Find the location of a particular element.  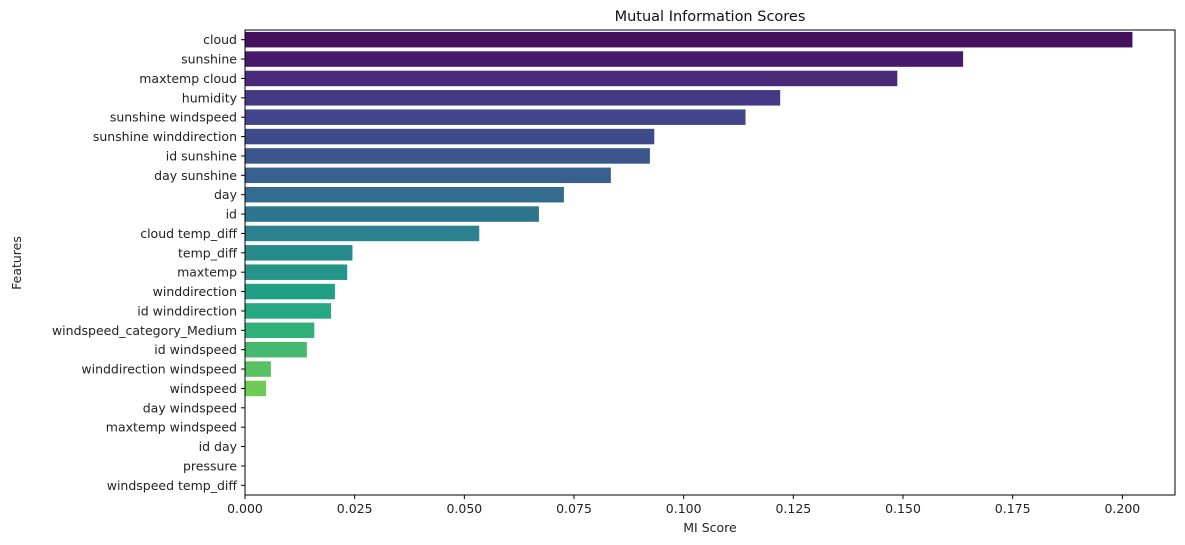

y-tick-label: windspeed temp_diff is located at coordinates (172, 485).